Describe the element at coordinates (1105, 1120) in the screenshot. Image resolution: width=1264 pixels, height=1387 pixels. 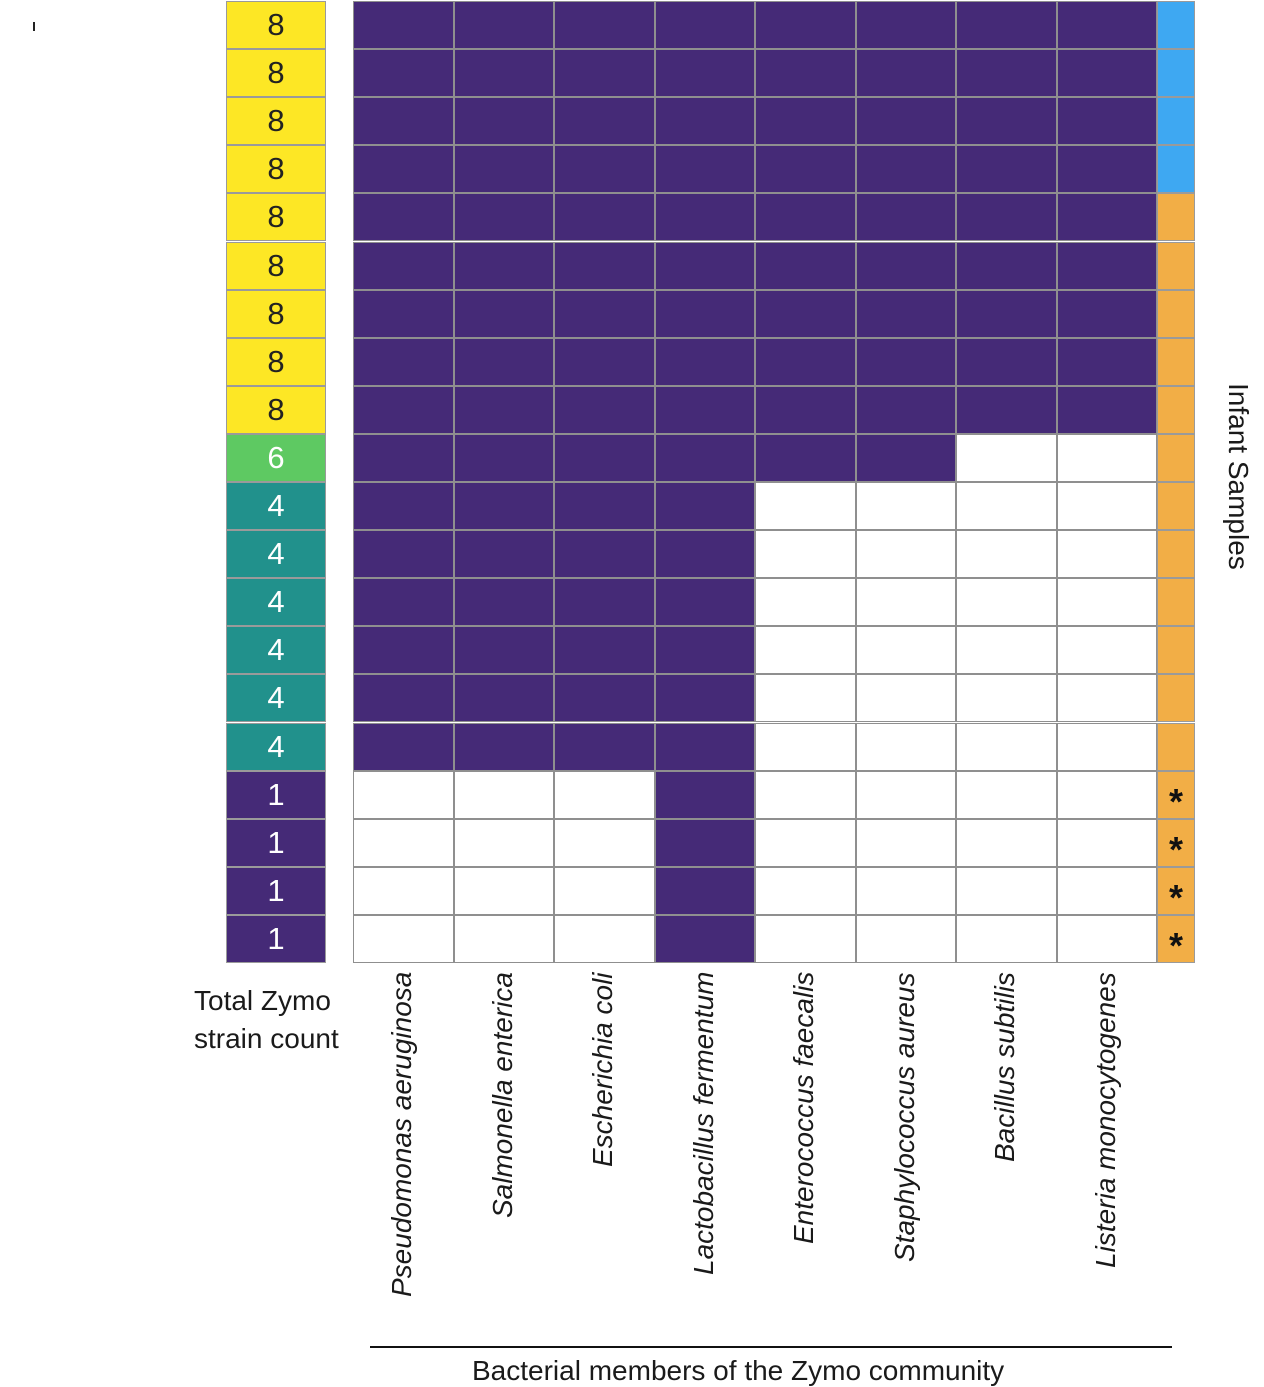
I see `species-label: Listeria monocytogenes` at that location.